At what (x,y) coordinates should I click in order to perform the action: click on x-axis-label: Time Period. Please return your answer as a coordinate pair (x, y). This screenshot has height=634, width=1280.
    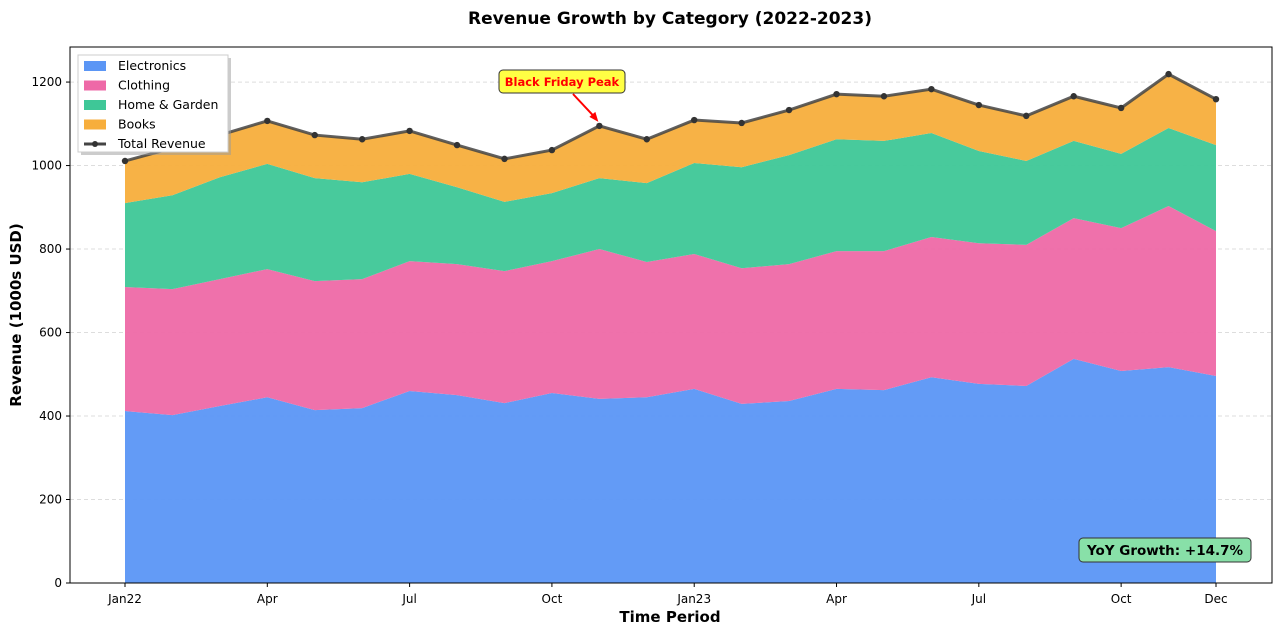
    Looking at the image, I should click on (669, 617).